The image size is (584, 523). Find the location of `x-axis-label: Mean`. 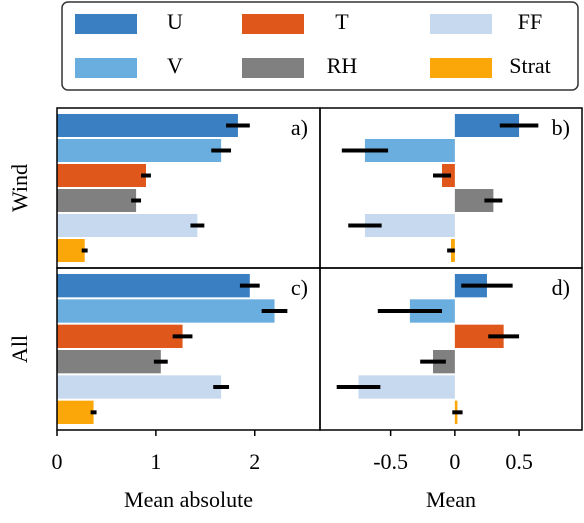

x-axis-label: Mean is located at coordinates (451, 499).